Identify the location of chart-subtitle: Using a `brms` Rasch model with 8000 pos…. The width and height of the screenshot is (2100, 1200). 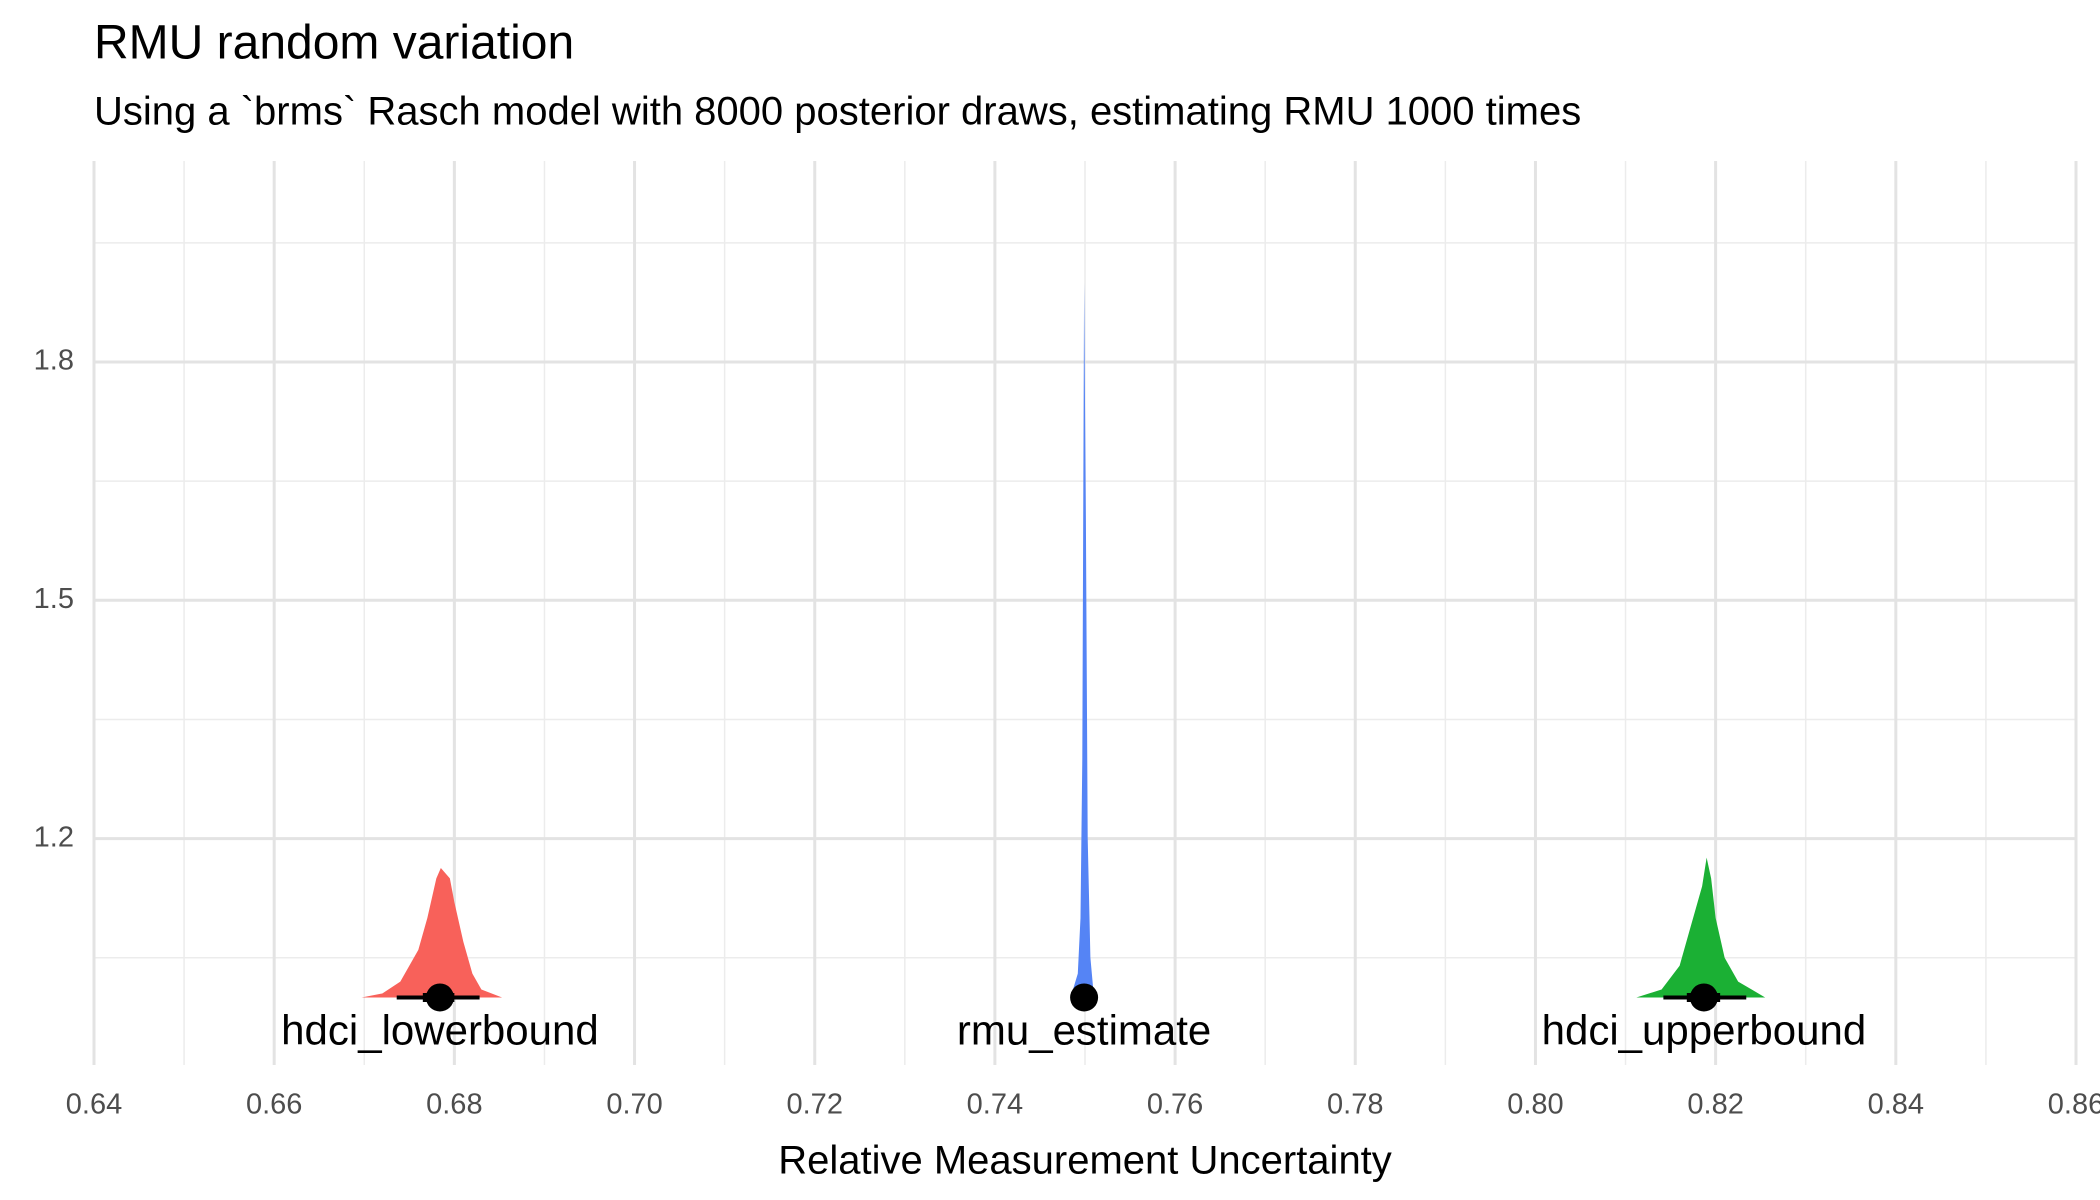
(837, 112).